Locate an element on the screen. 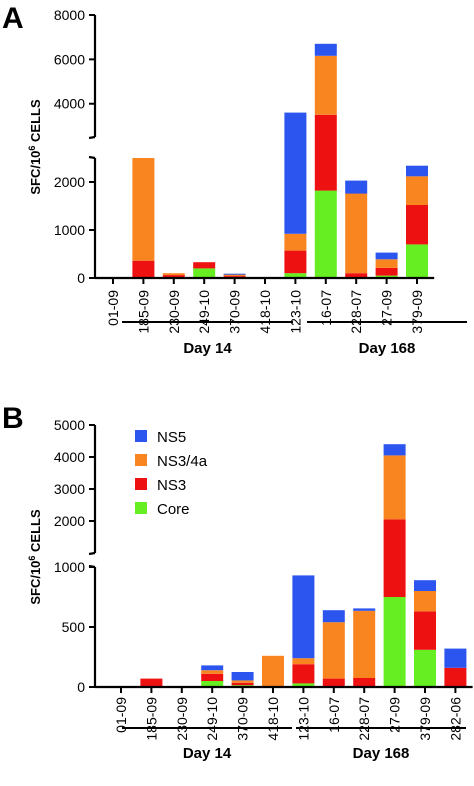 The image size is (474, 786). p0-group-label-1: Day 168 is located at coordinates (387, 348).